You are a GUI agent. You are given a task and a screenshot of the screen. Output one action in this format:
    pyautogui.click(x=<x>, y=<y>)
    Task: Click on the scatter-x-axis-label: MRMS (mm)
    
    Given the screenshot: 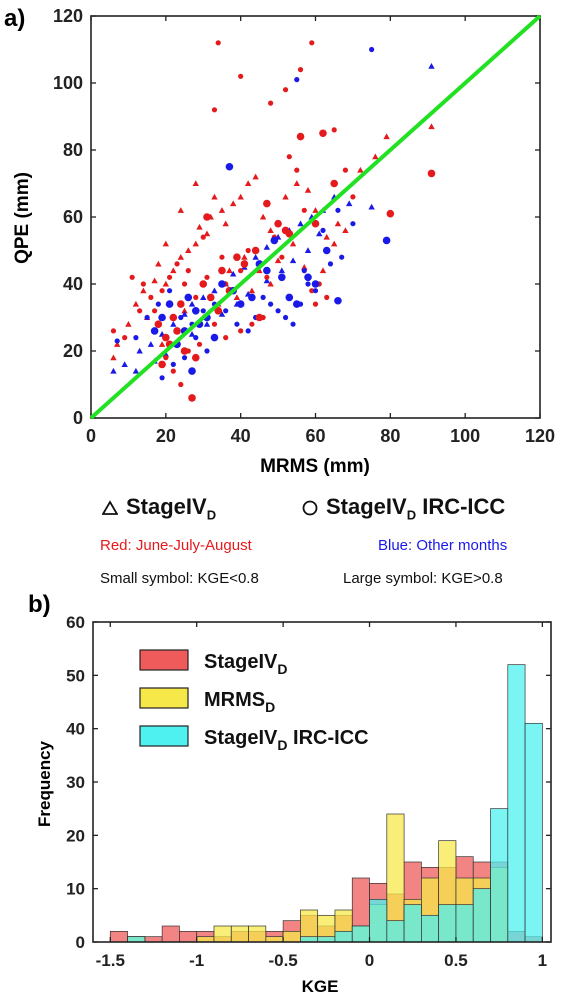 What is the action you would take?
    pyautogui.click(x=315, y=466)
    